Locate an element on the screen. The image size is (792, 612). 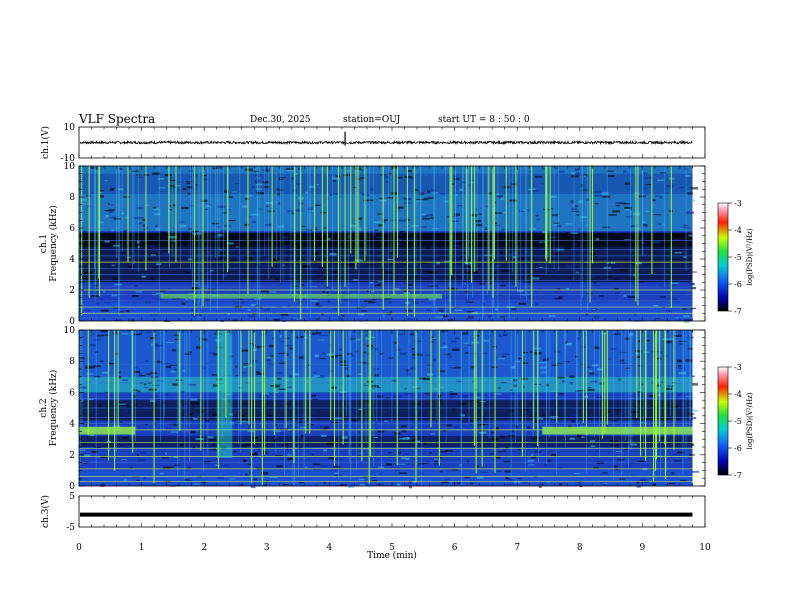
ch3-waveform-frame is located at coordinates (392, 511).